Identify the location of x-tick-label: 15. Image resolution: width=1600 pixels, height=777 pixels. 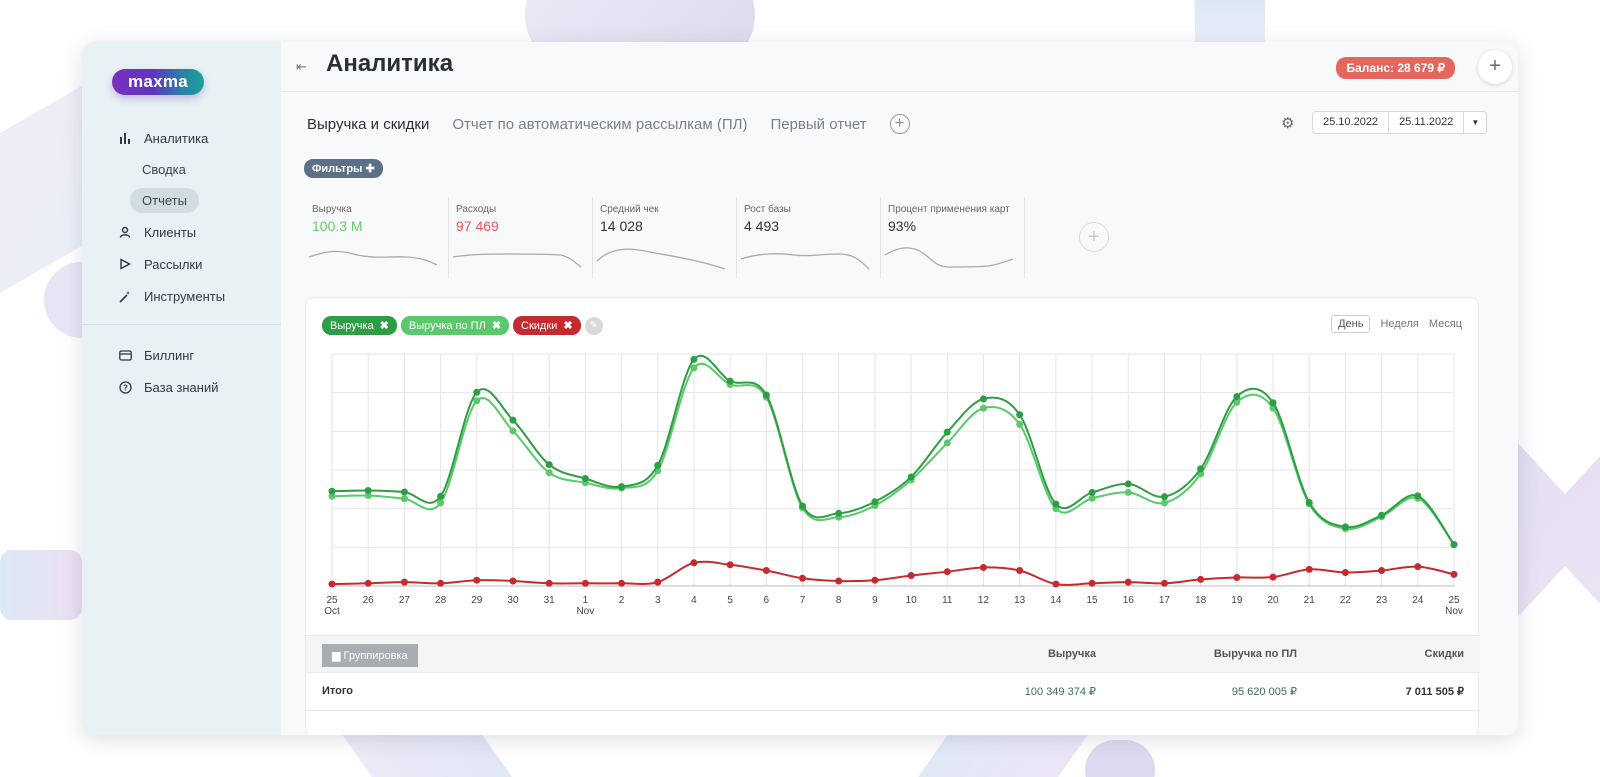
(1093, 600).